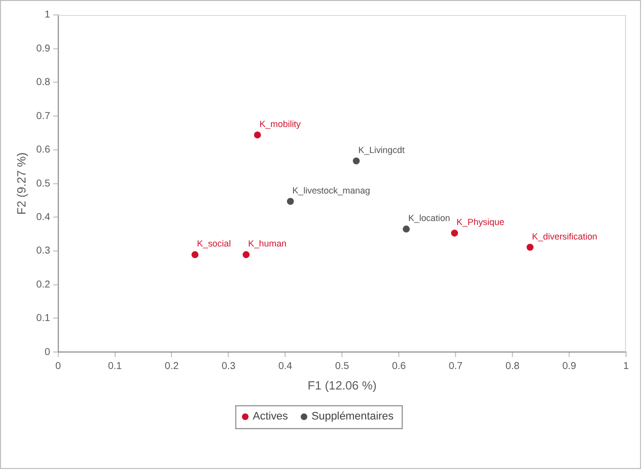  What do you see at coordinates (115, 366) in the screenshot?
I see `x-tick-label: 0.1` at bounding box center [115, 366].